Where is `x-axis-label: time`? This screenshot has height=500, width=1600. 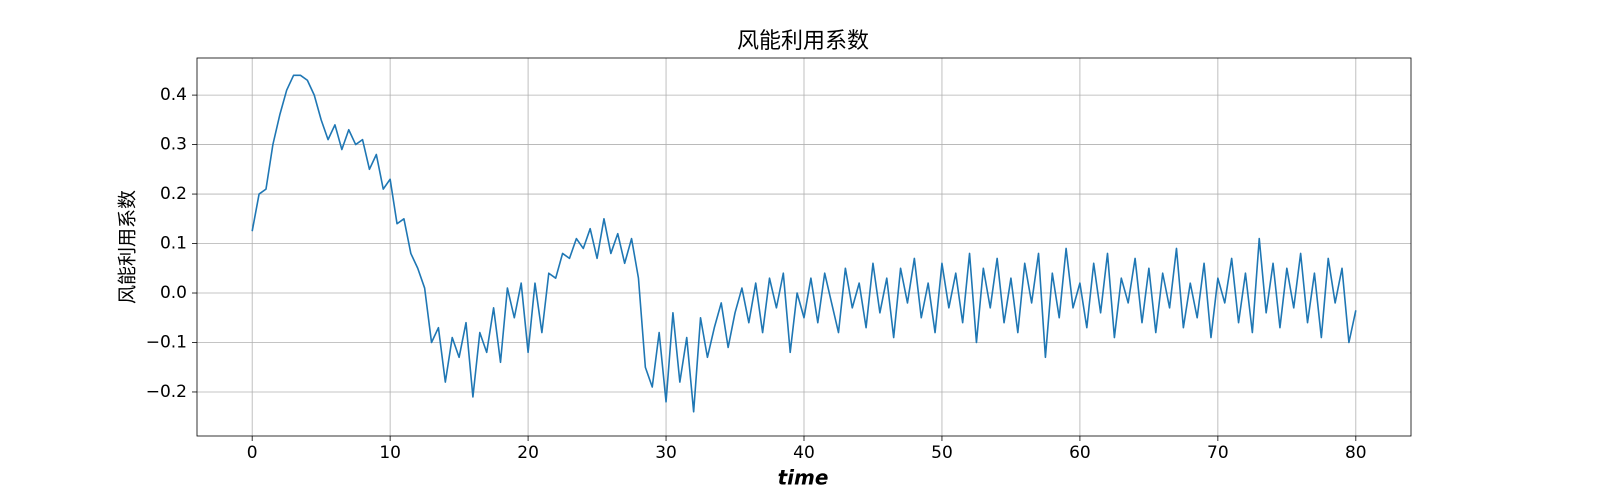 x-axis-label: time is located at coordinates (803, 478).